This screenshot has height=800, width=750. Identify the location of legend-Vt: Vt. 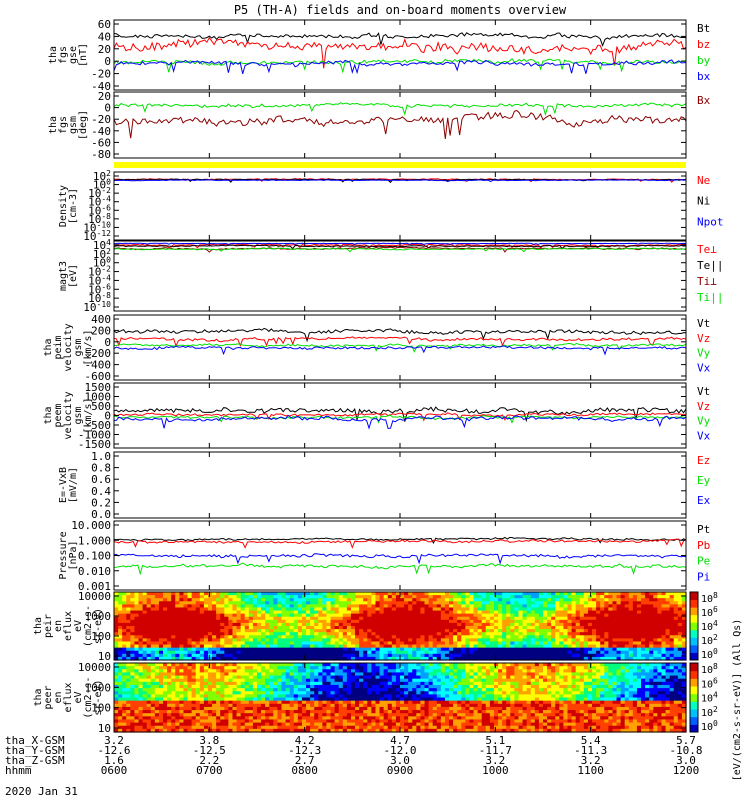
(703, 323).